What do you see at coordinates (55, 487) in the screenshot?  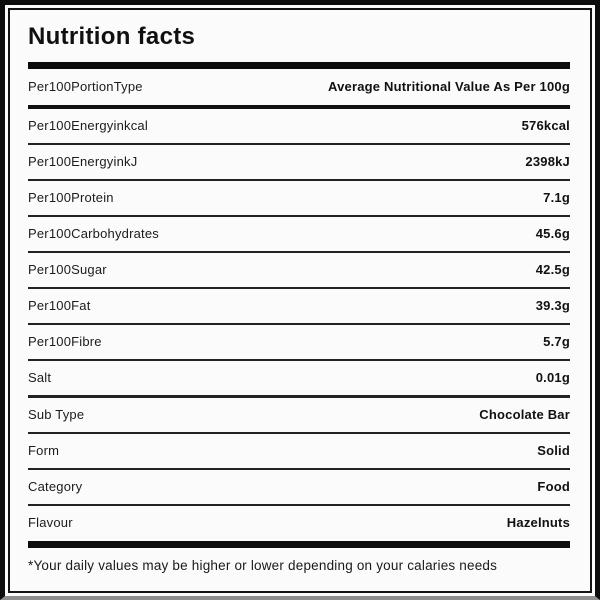 I see `row-label: Category` at bounding box center [55, 487].